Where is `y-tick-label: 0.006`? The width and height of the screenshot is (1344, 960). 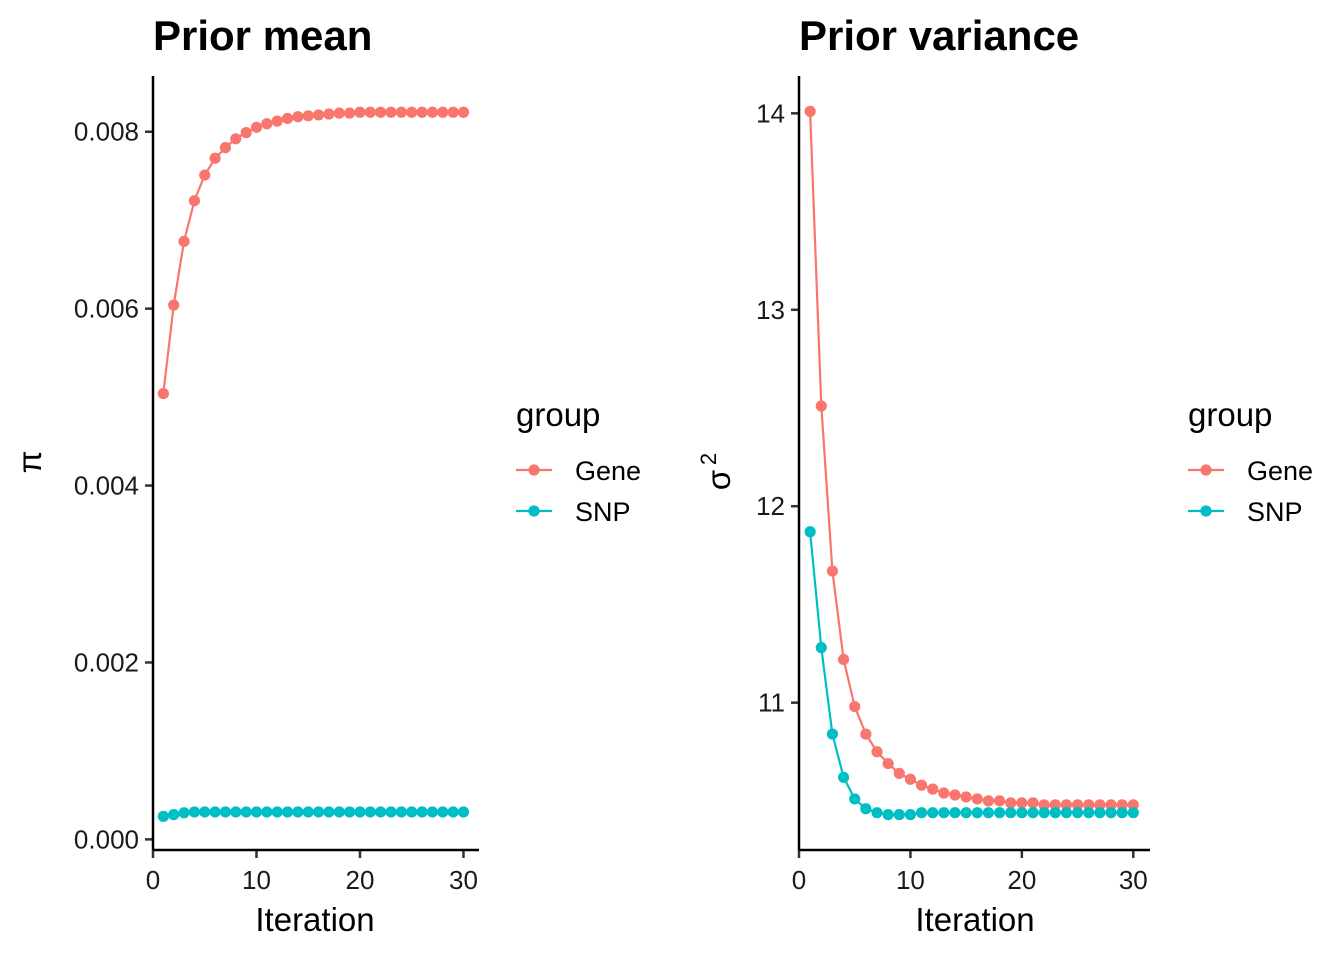 y-tick-label: 0.006 is located at coordinates (106, 309).